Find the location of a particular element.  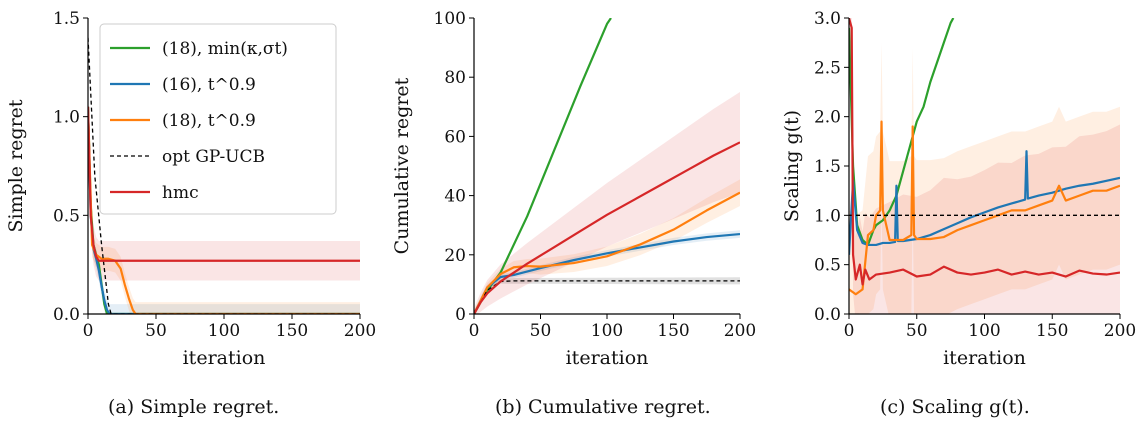

y-axis-label: Cumulative regret is located at coordinates (402, 165).